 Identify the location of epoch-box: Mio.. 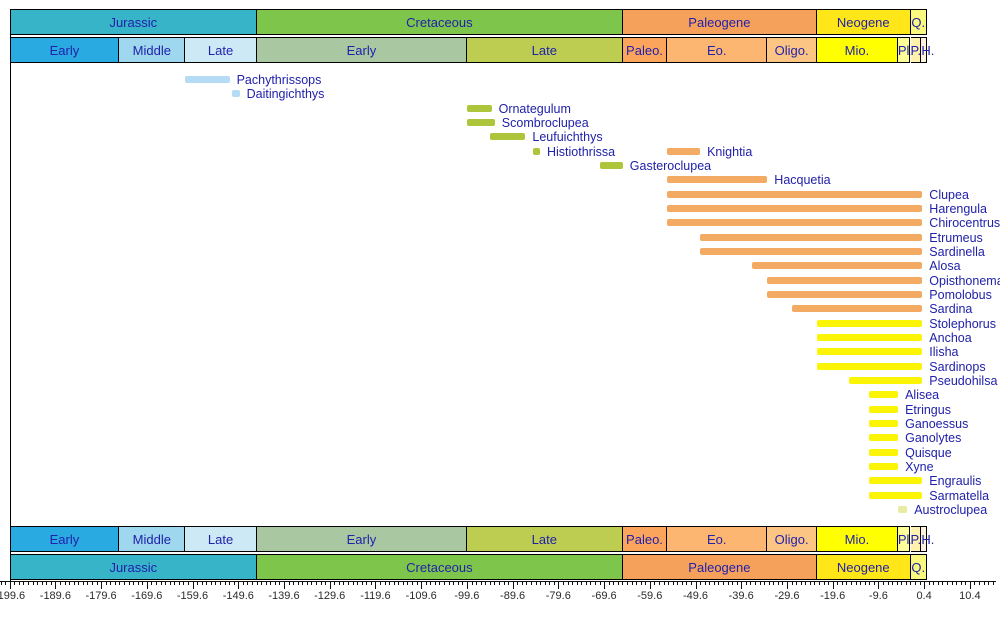
(857, 50).